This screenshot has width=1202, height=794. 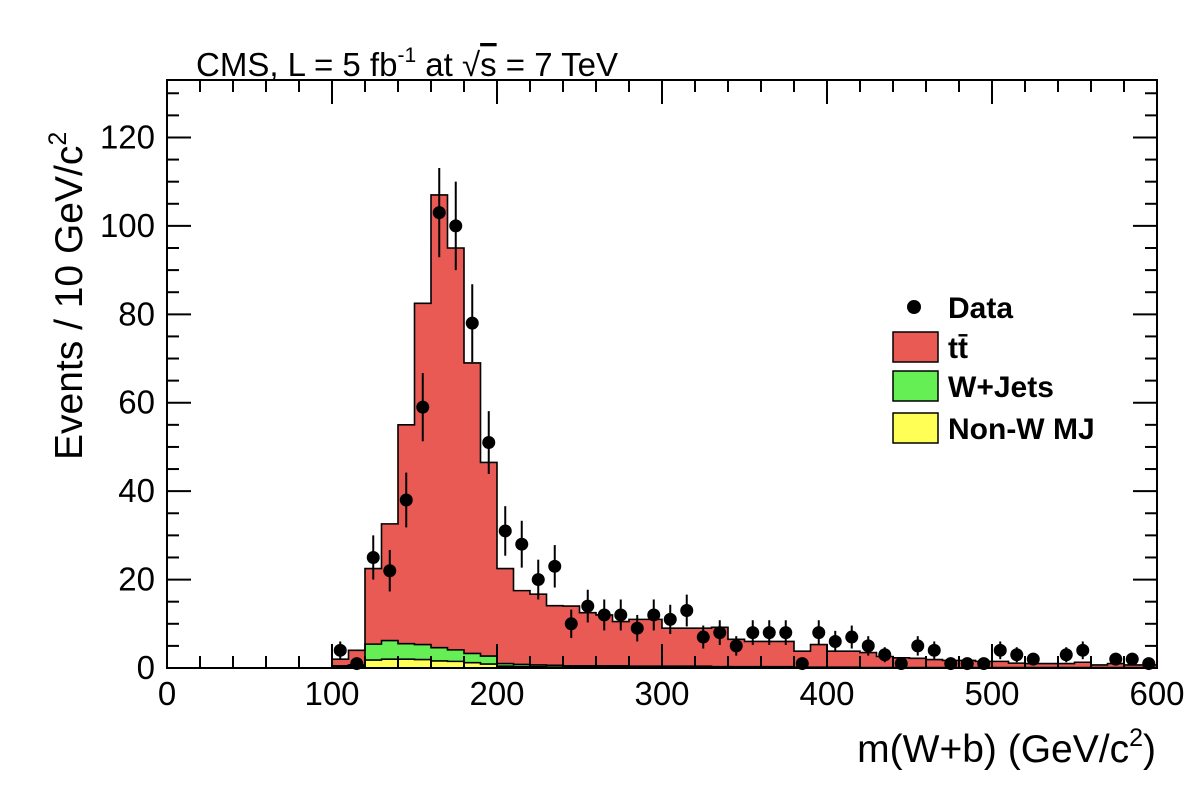 What do you see at coordinates (826, 693) in the screenshot?
I see `x-tick-label: 400` at bounding box center [826, 693].